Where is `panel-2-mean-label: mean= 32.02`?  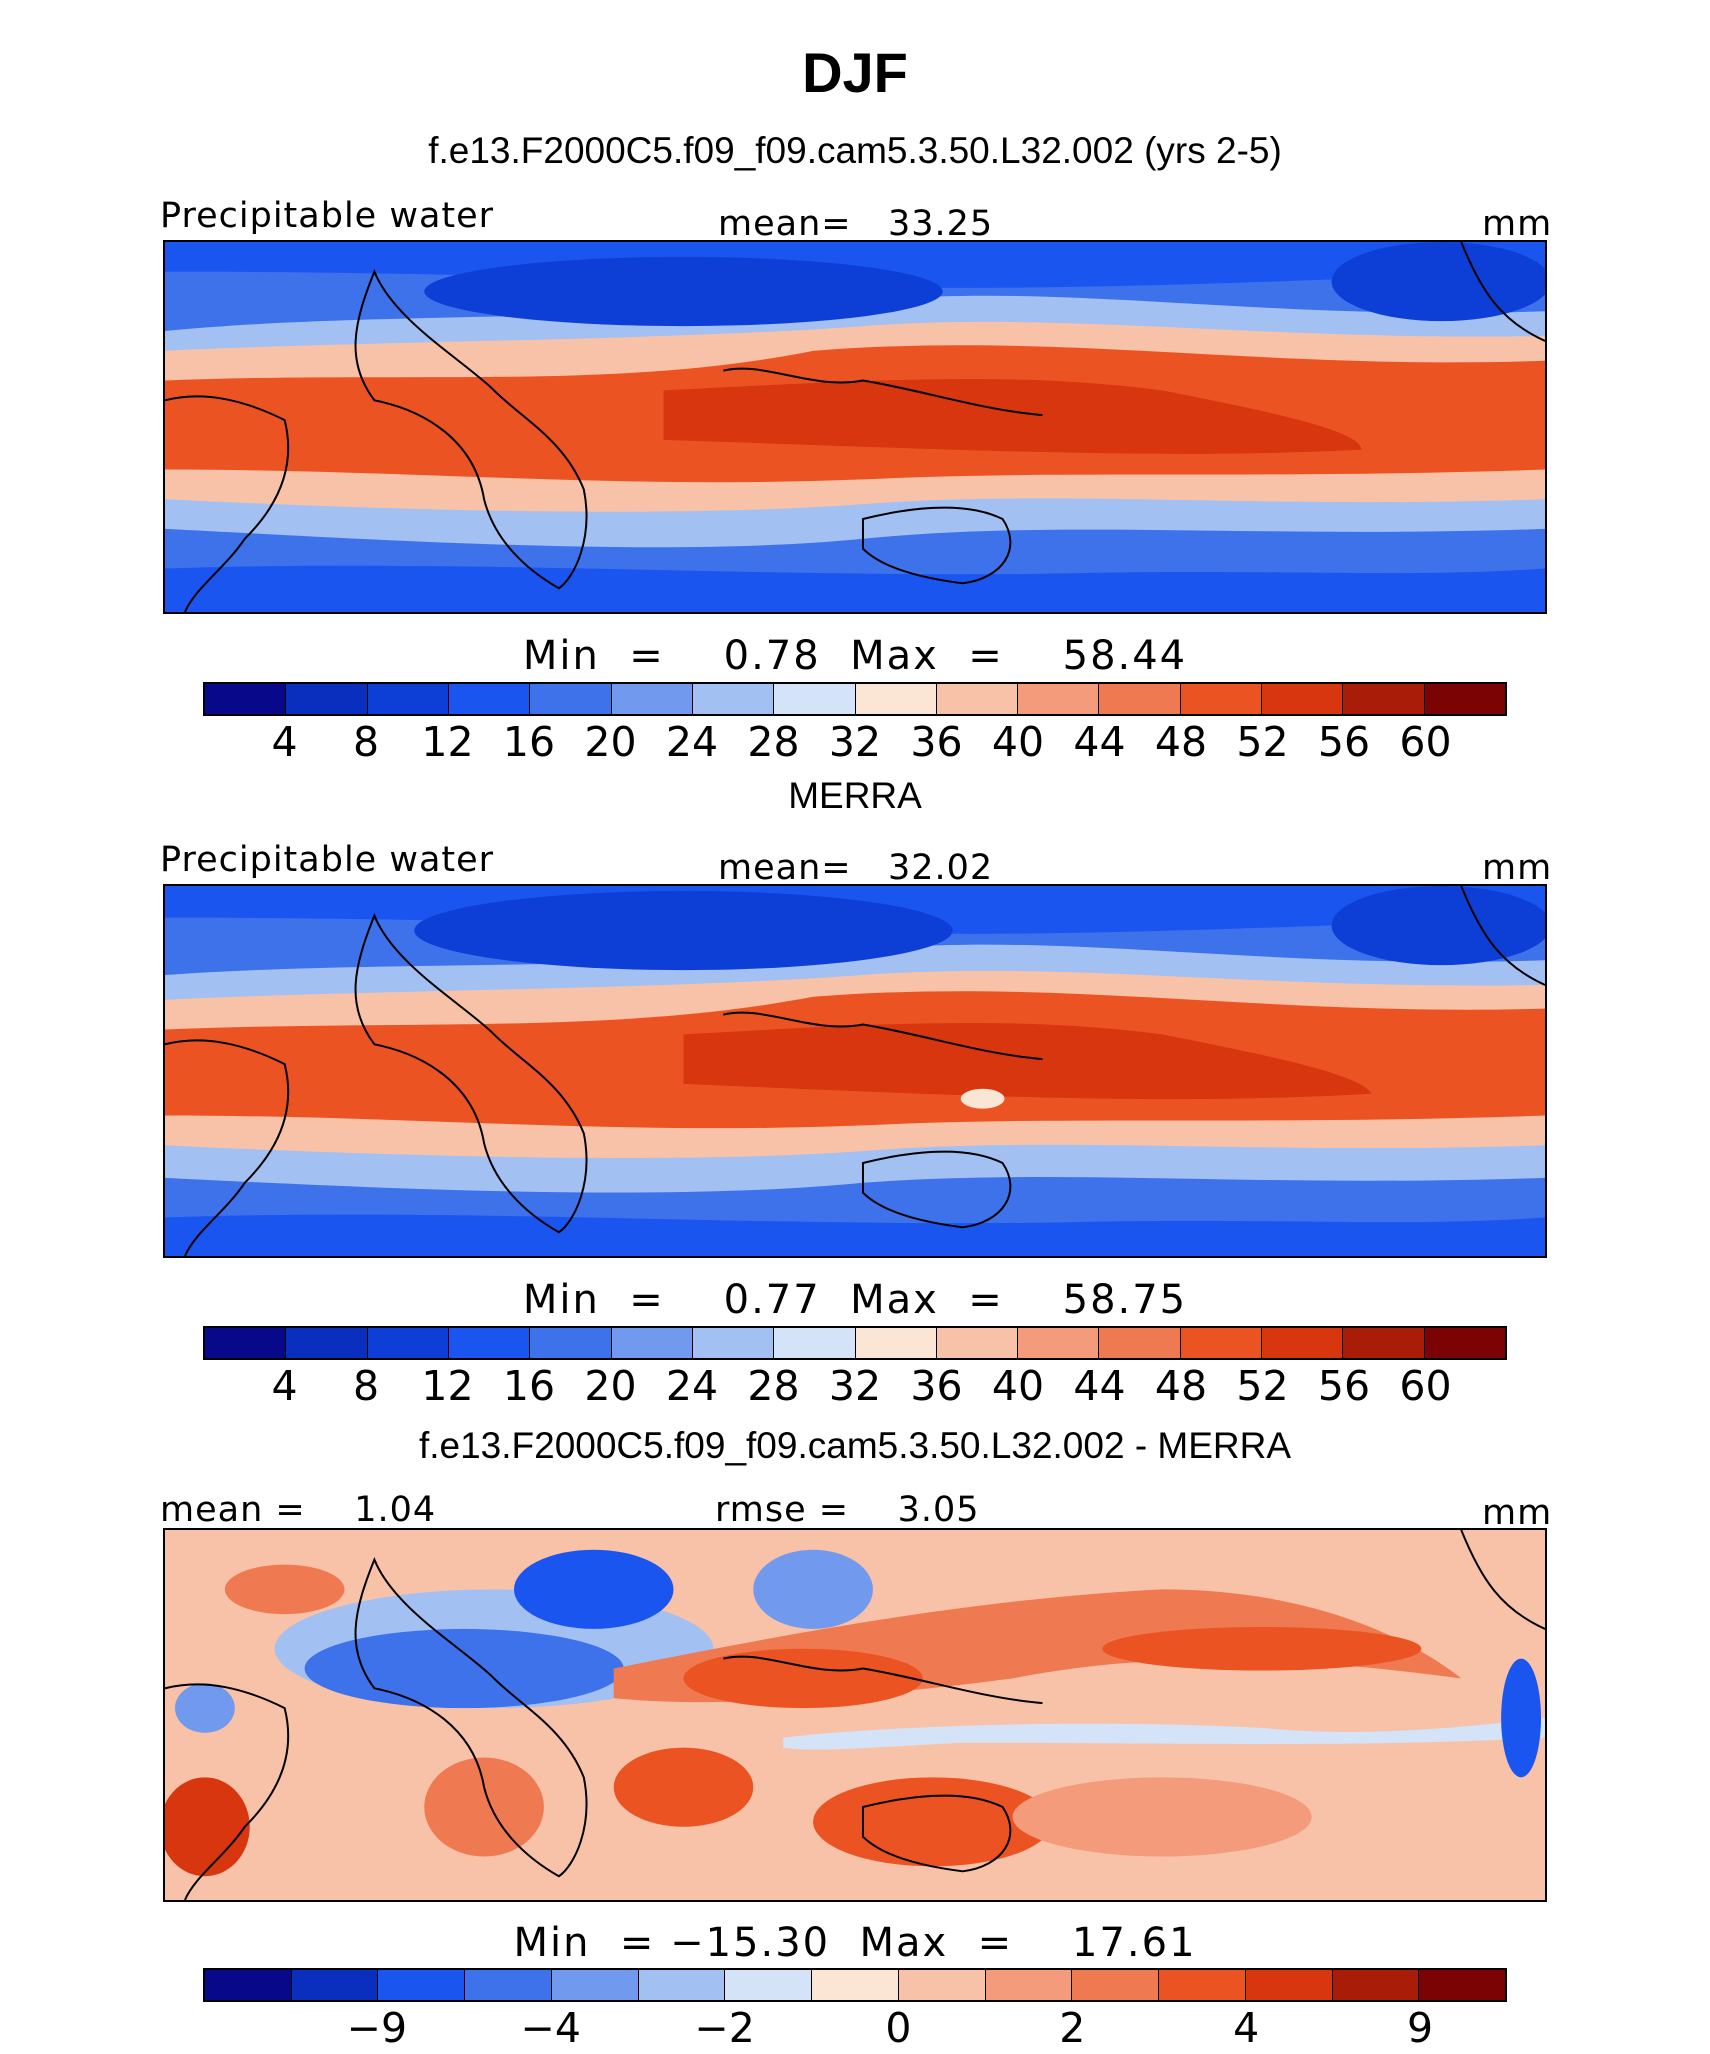 panel-2-mean-label: mean= 32.02 is located at coordinates (856, 868).